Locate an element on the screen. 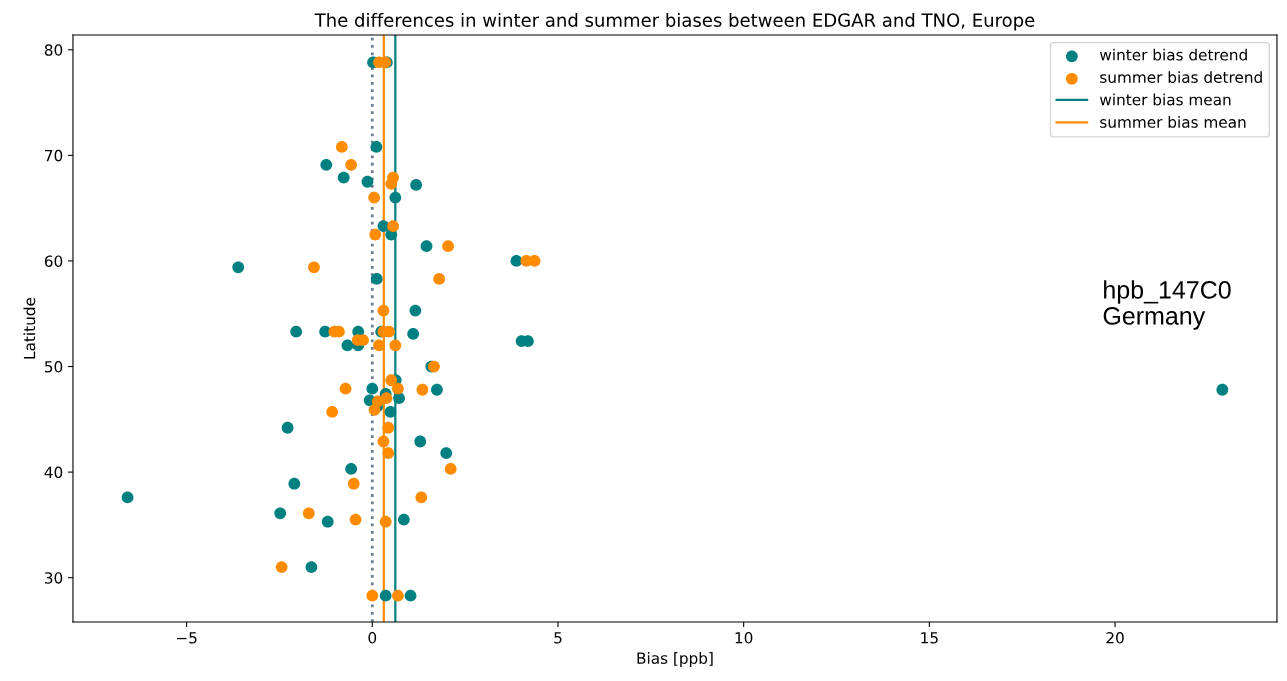 The image size is (1287, 681). x-tick-label: 15 is located at coordinates (929, 638).